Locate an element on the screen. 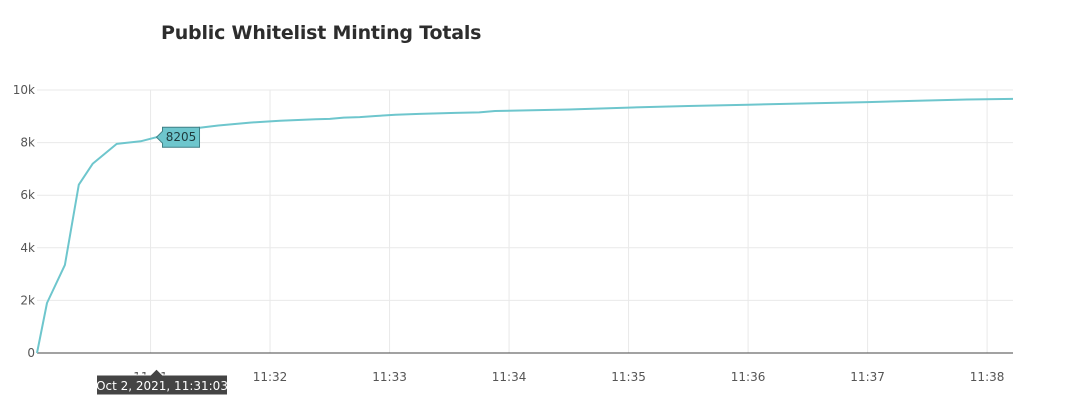  x-tick-label: 11:34 is located at coordinates (509, 377).